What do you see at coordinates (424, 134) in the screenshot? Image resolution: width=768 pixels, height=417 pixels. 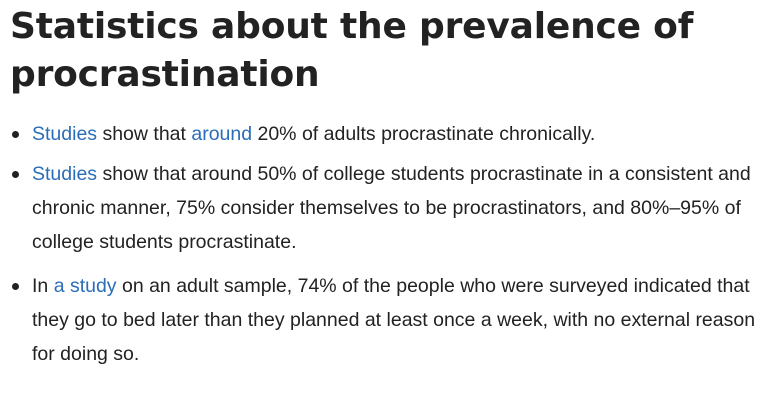 I see `item-text: 20% of adults procrastinate chronically.` at bounding box center [424, 134].